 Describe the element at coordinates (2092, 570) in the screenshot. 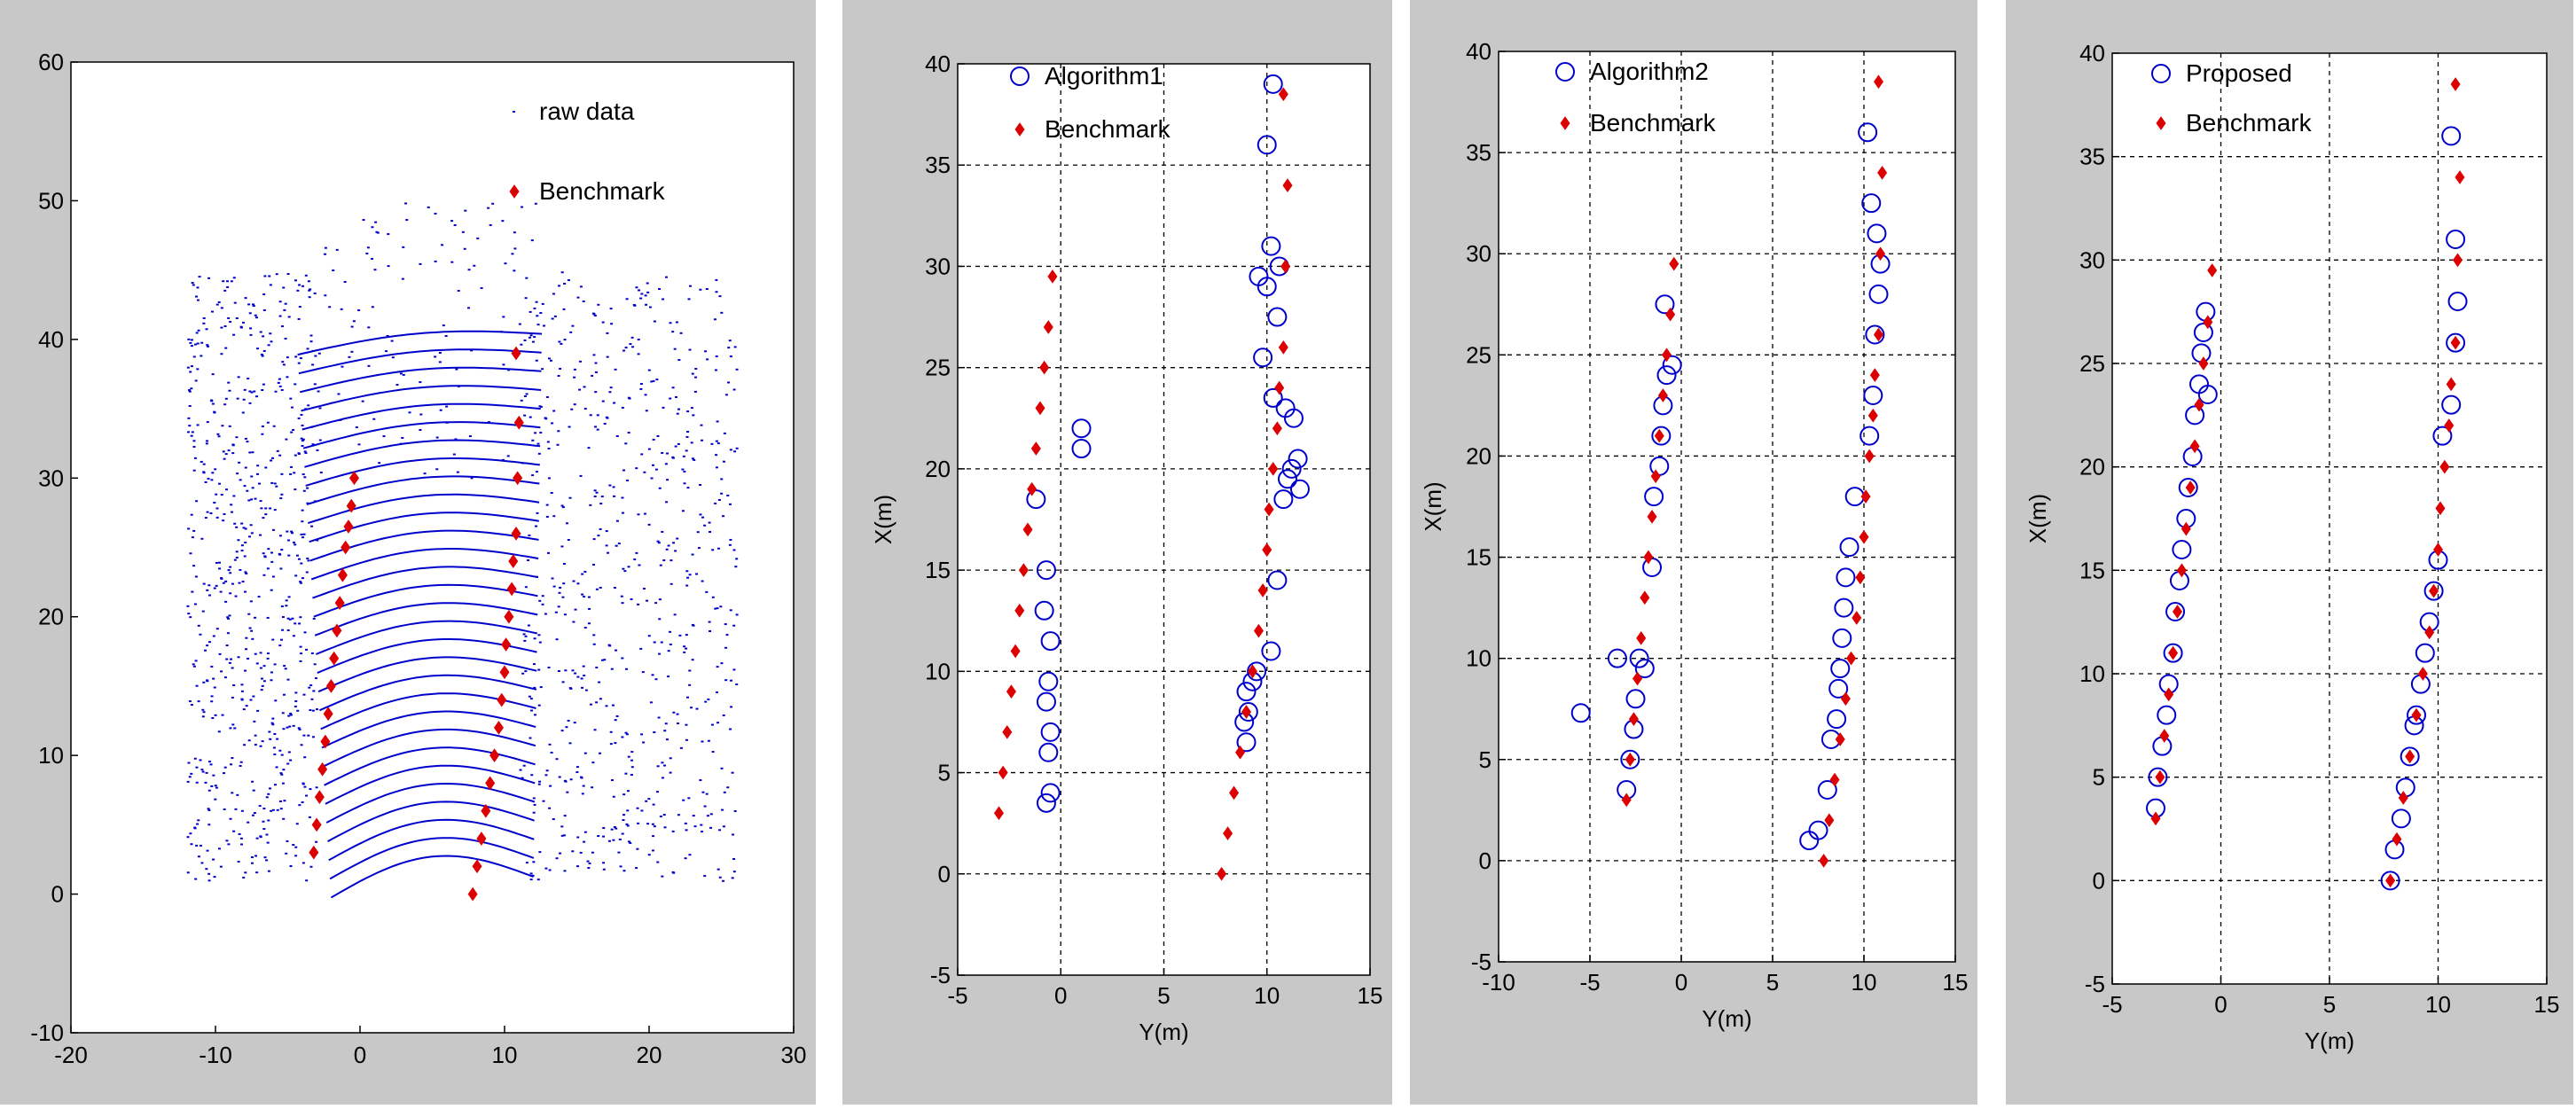

I see `y-tick-label: 15` at that location.